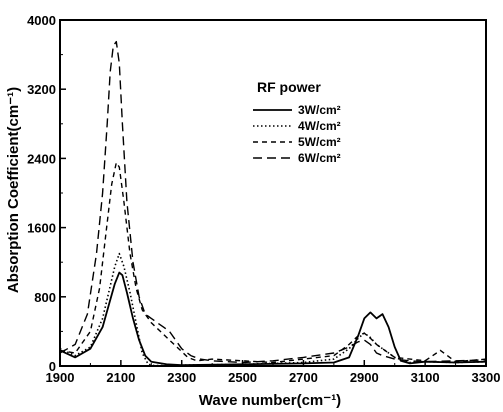 The height and width of the screenshot is (412, 503). What do you see at coordinates (181, 377) in the screenshot?
I see `x-tick-label: 2300` at bounding box center [181, 377].